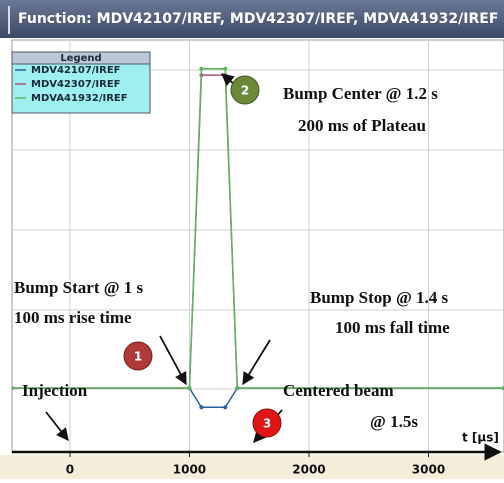  I want to click on annotation: Bump Start @ 1 s, so click(79, 287).